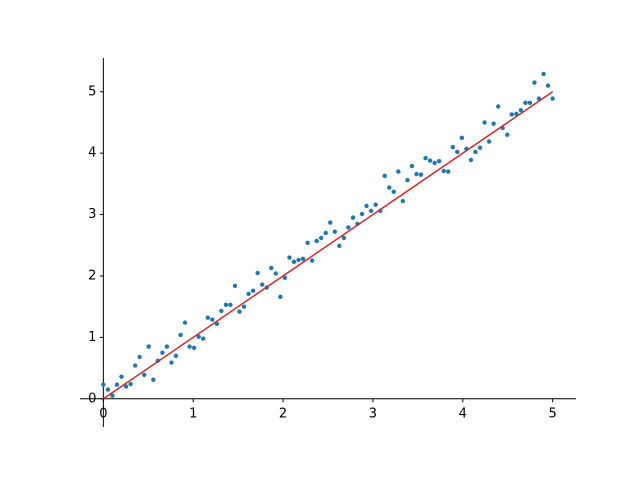  What do you see at coordinates (92, 337) in the screenshot?
I see `y-tick-label: 1` at bounding box center [92, 337].